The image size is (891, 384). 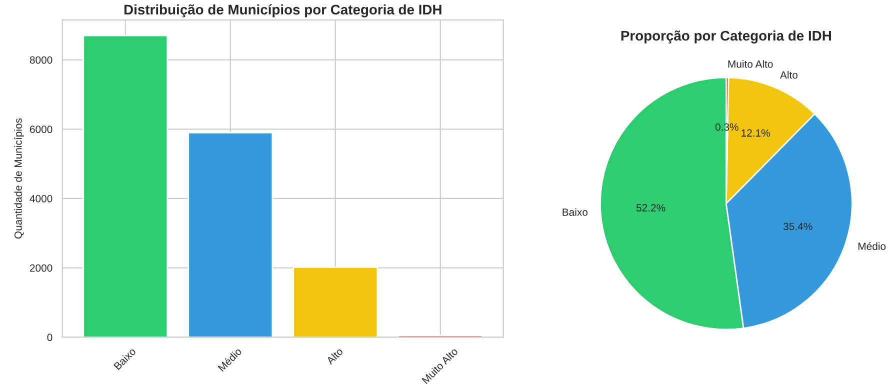 What do you see at coordinates (872, 246) in the screenshot?
I see `slice-label: Médio` at bounding box center [872, 246].